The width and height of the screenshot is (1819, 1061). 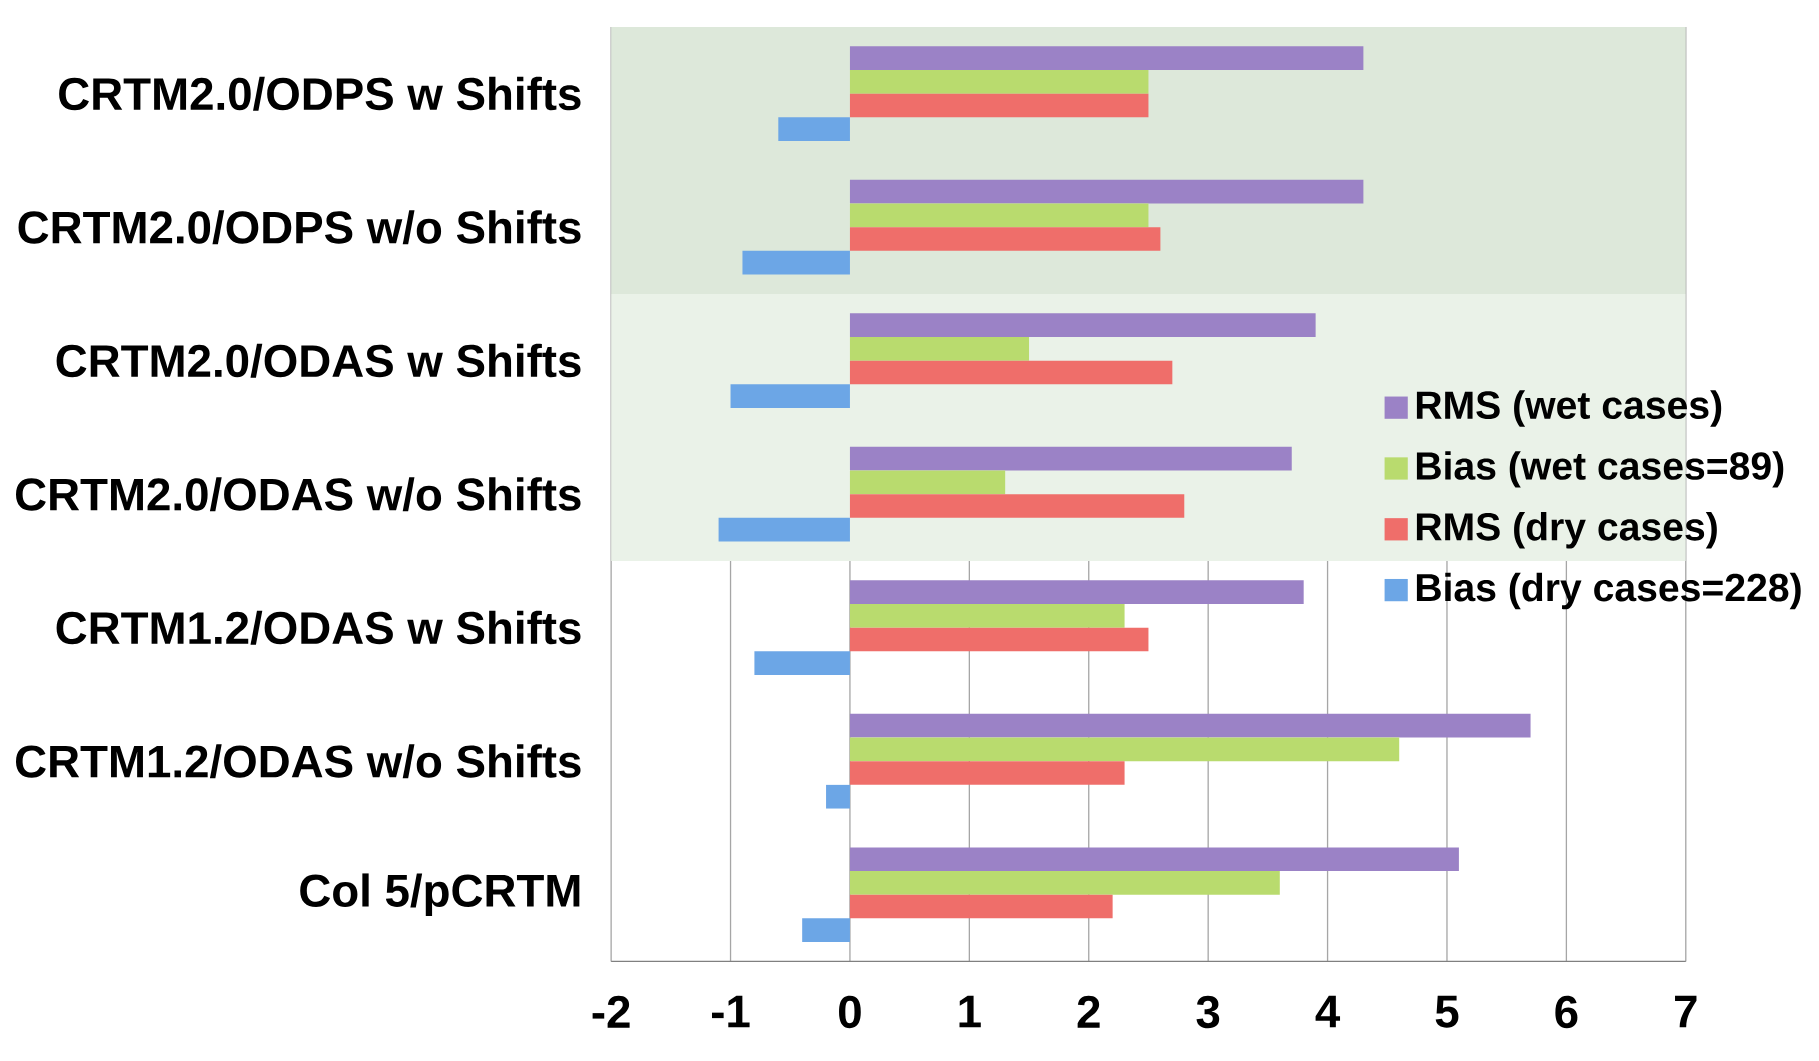 What do you see at coordinates (299, 227) in the screenshot?
I see `y-tick-label: CRTM2.0/ODPS w/o Shifts` at bounding box center [299, 227].